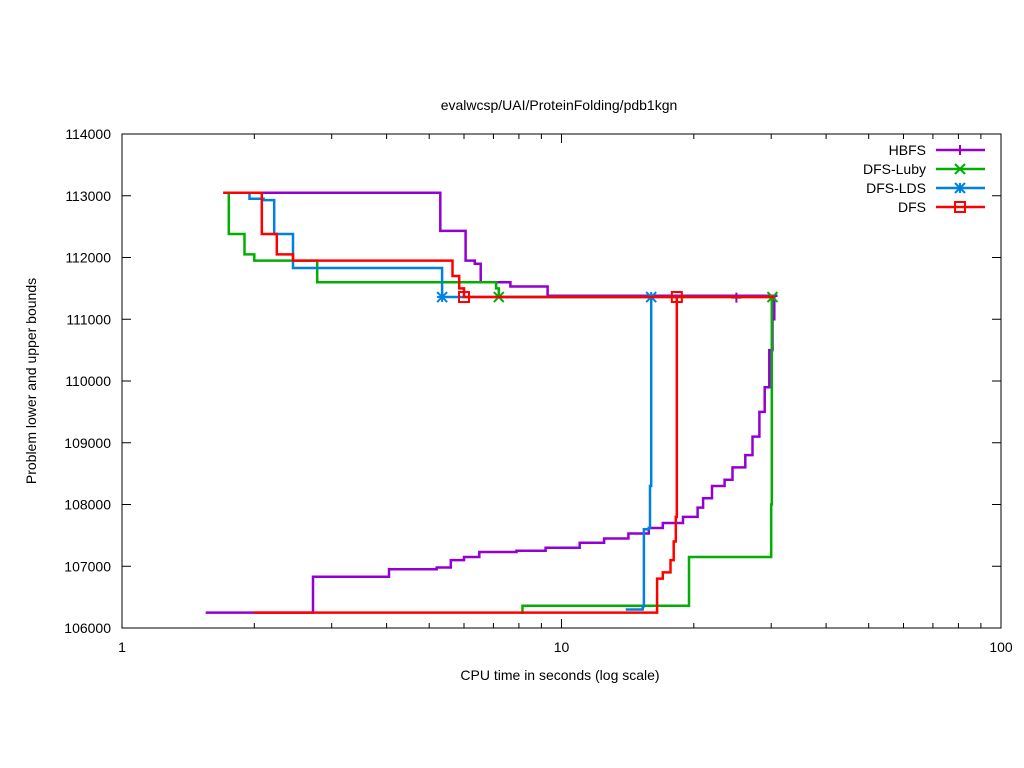  I want to click on legend-marker-dfs-lds, so click(960, 188).